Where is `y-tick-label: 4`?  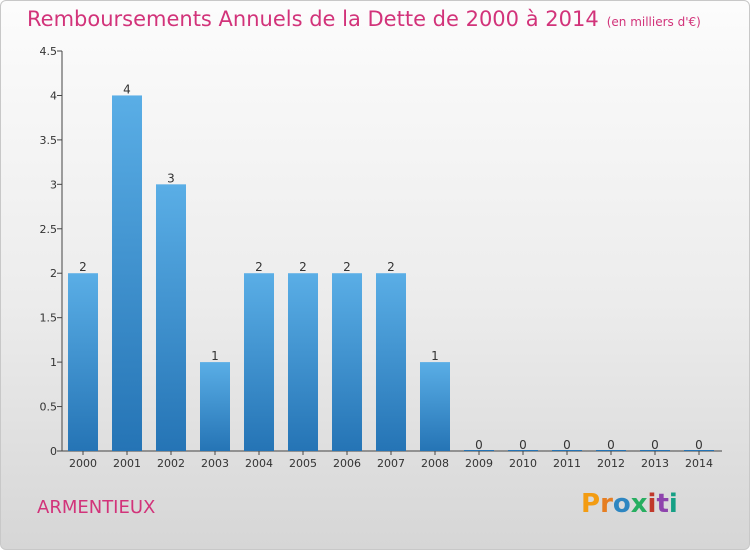 y-tick-label: 4 is located at coordinates (53, 95).